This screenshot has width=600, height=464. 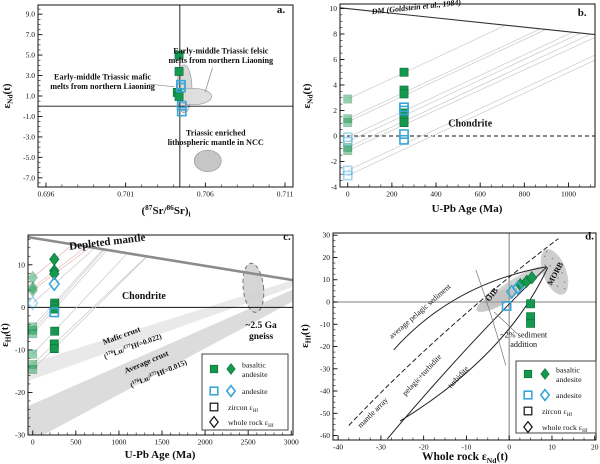 What do you see at coordinates (251, 423) in the screenshot?
I see `legend-label: whole rock εHf` at bounding box center [251, 423].